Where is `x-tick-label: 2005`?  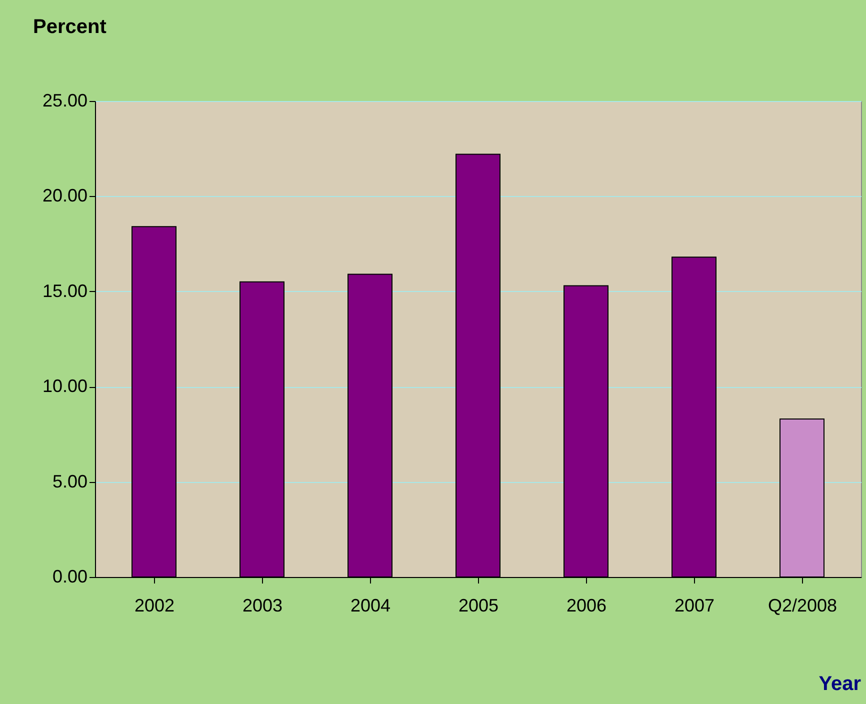 x-tick-label: 2005 is located at coordinates (478, 606).